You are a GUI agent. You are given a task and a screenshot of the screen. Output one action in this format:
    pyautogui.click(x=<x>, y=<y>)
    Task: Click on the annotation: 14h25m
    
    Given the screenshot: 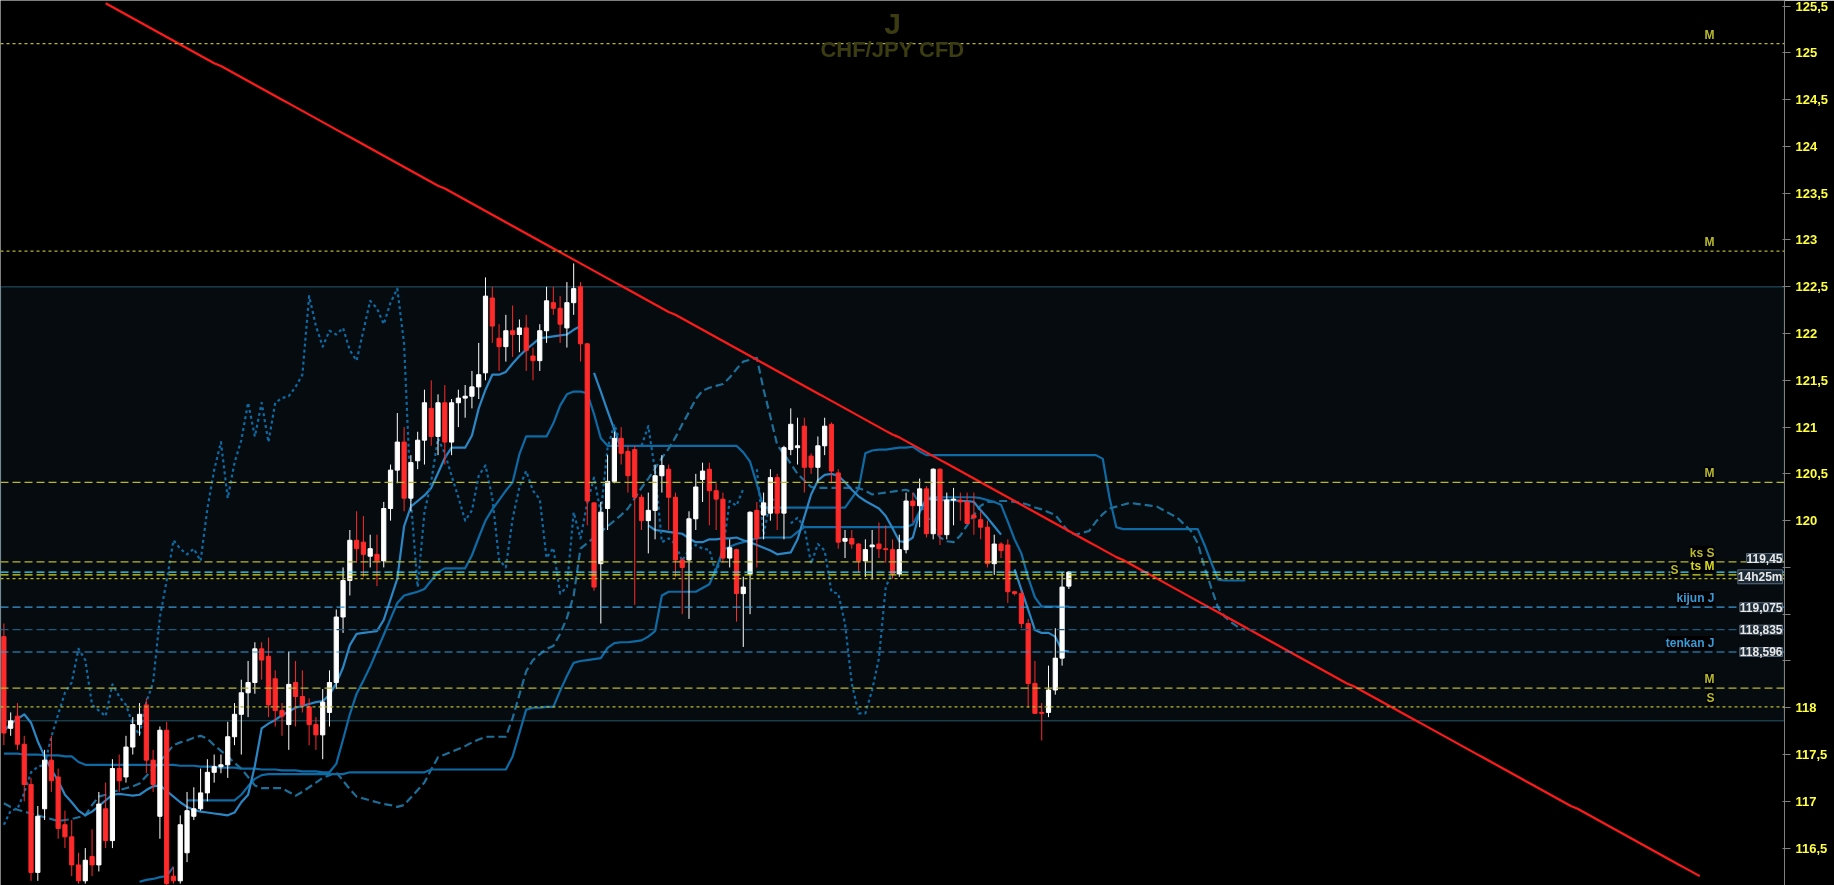 What is the action you would take?
    pyautogui.click(x=1760, y=576)
    